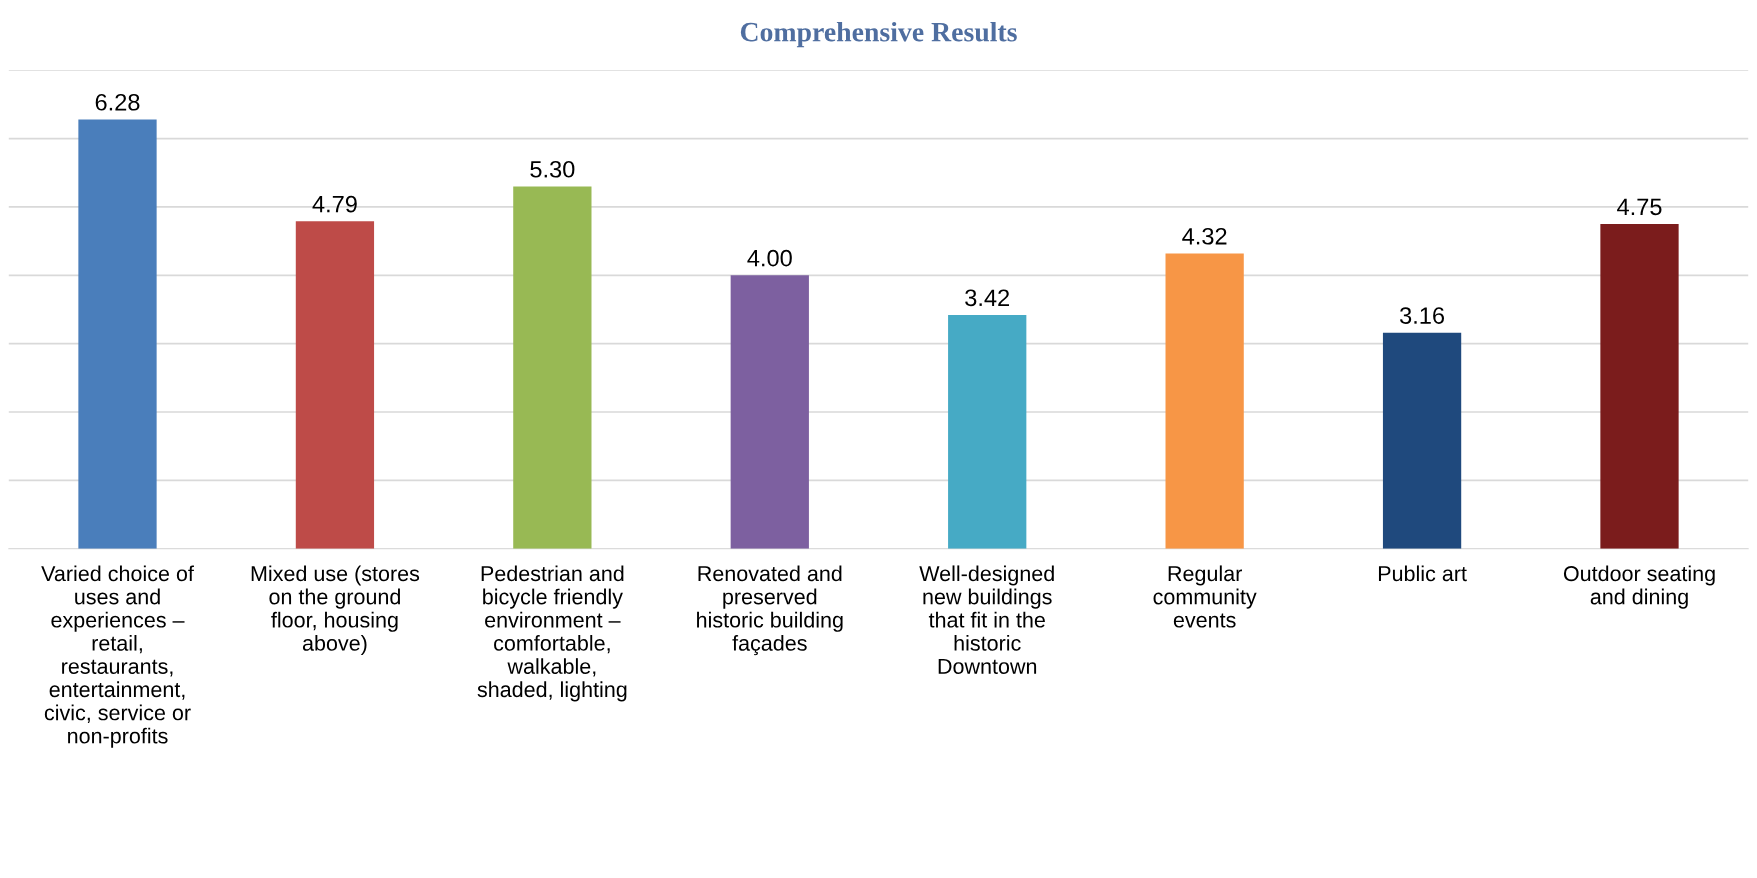 The height and width of the screenshot is (878, 1757). What do you see at coordinates (1422, 573) in the screenshot?
I see `x-tick-label: Public art` at bounding box center [1422, 573].